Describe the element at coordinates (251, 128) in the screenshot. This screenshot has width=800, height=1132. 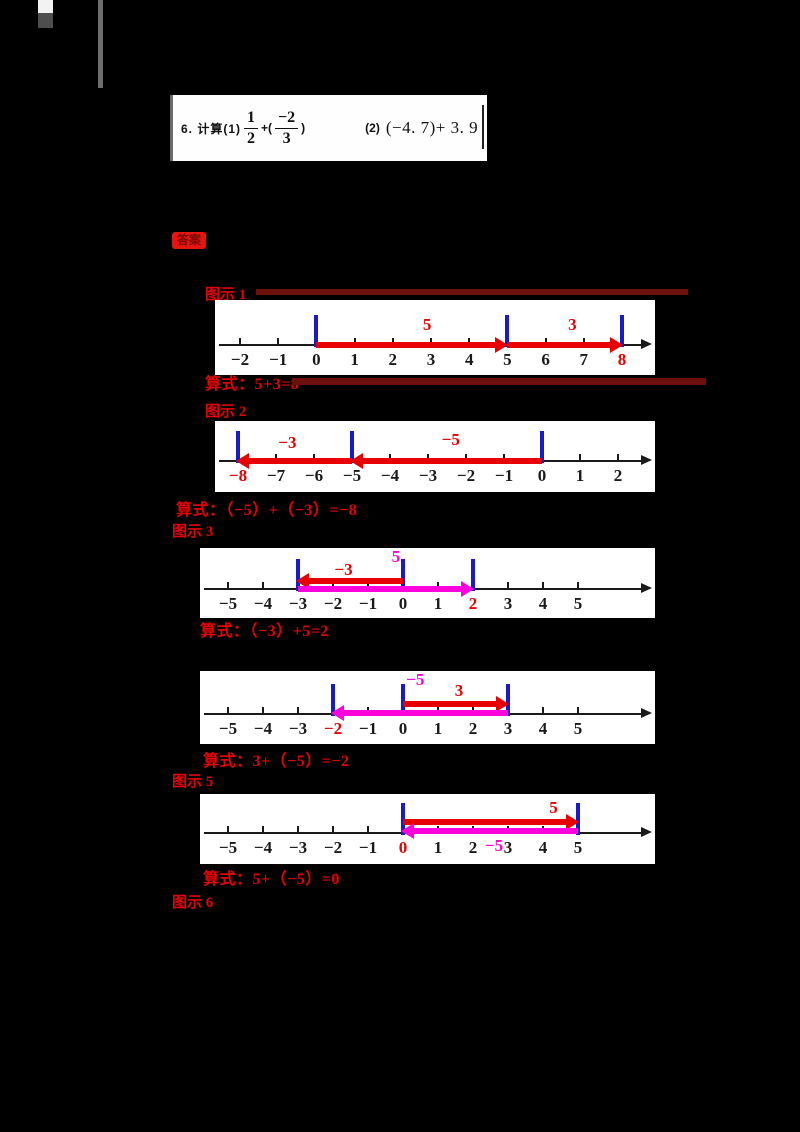
I see `fraction-one-half: 1 2` at that location.